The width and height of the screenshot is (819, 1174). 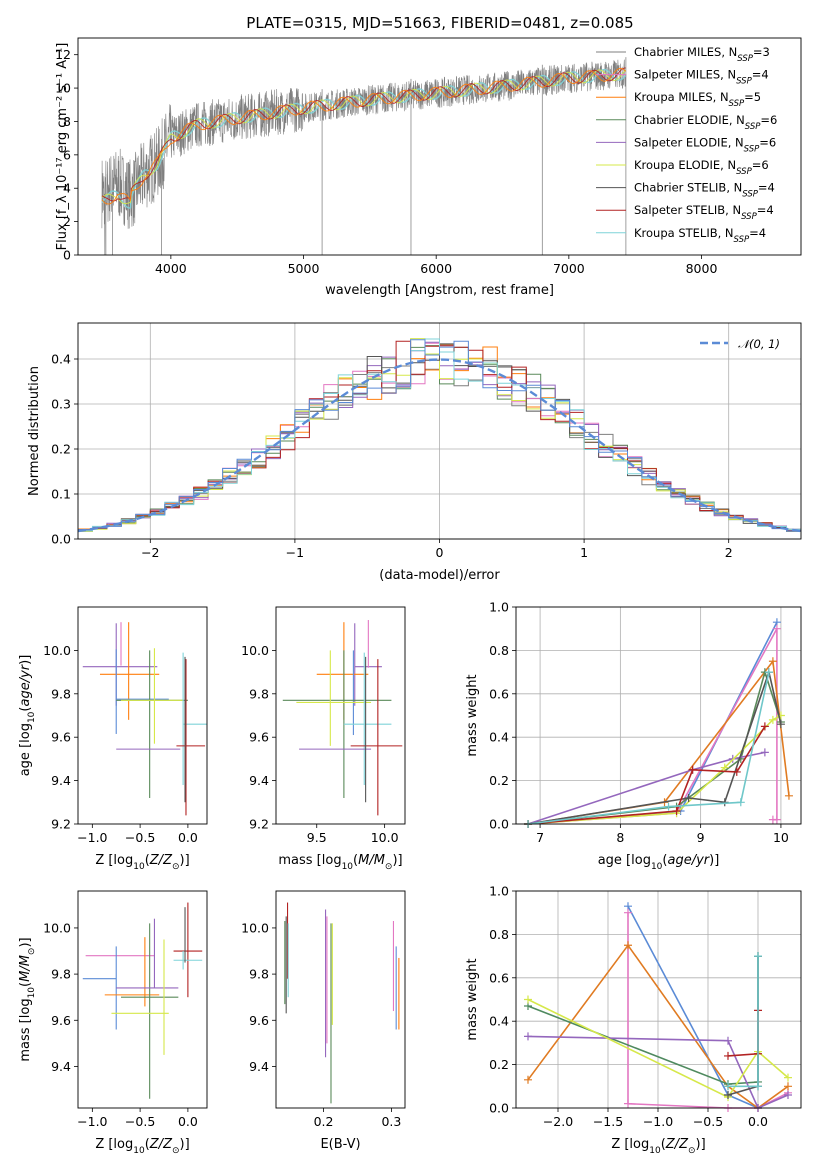 I want to click on x-axis-label: E(B-V), so click(x=340, y=1144).